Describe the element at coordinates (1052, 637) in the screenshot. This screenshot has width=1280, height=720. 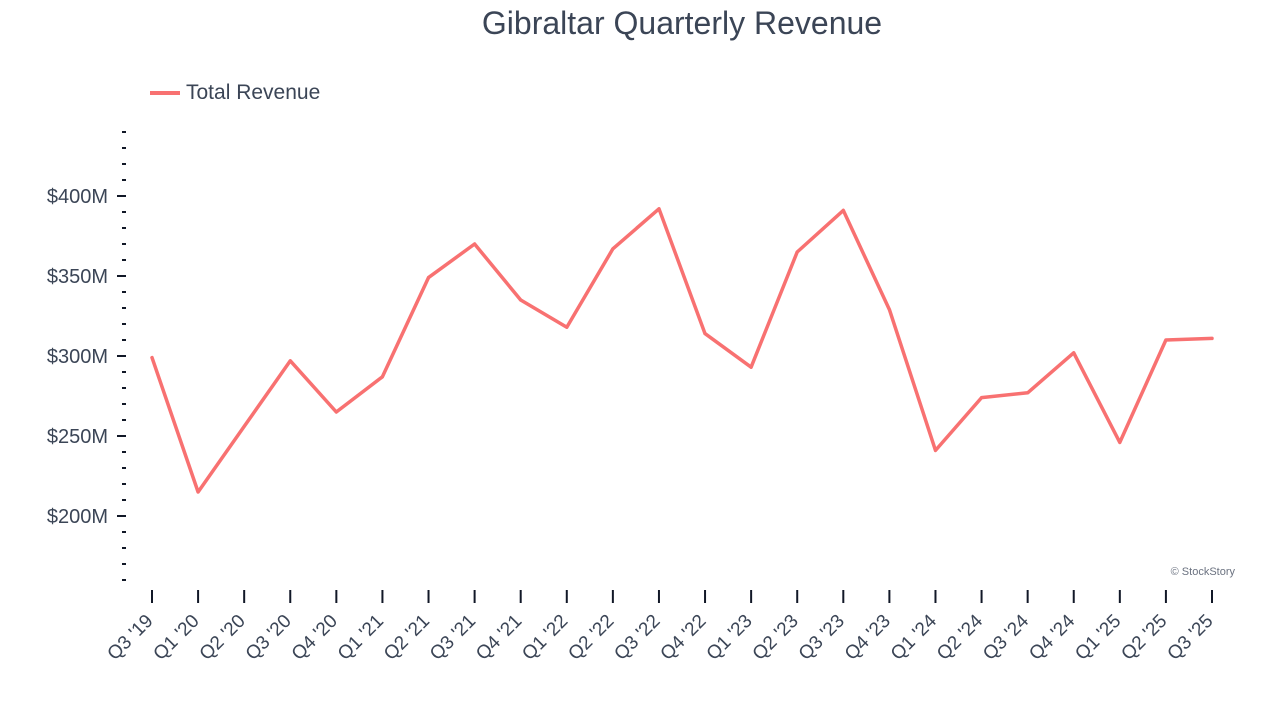
I see `x-tick-label: Q4 '24` at that location.